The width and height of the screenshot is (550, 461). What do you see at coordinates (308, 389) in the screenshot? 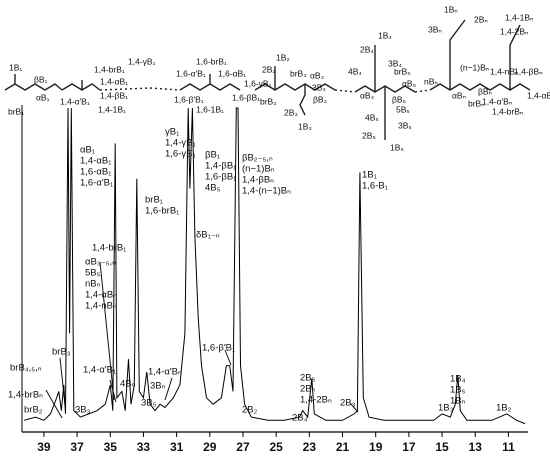
I see `peak-label: 2Bₙ` at bounding box center [308, 389].